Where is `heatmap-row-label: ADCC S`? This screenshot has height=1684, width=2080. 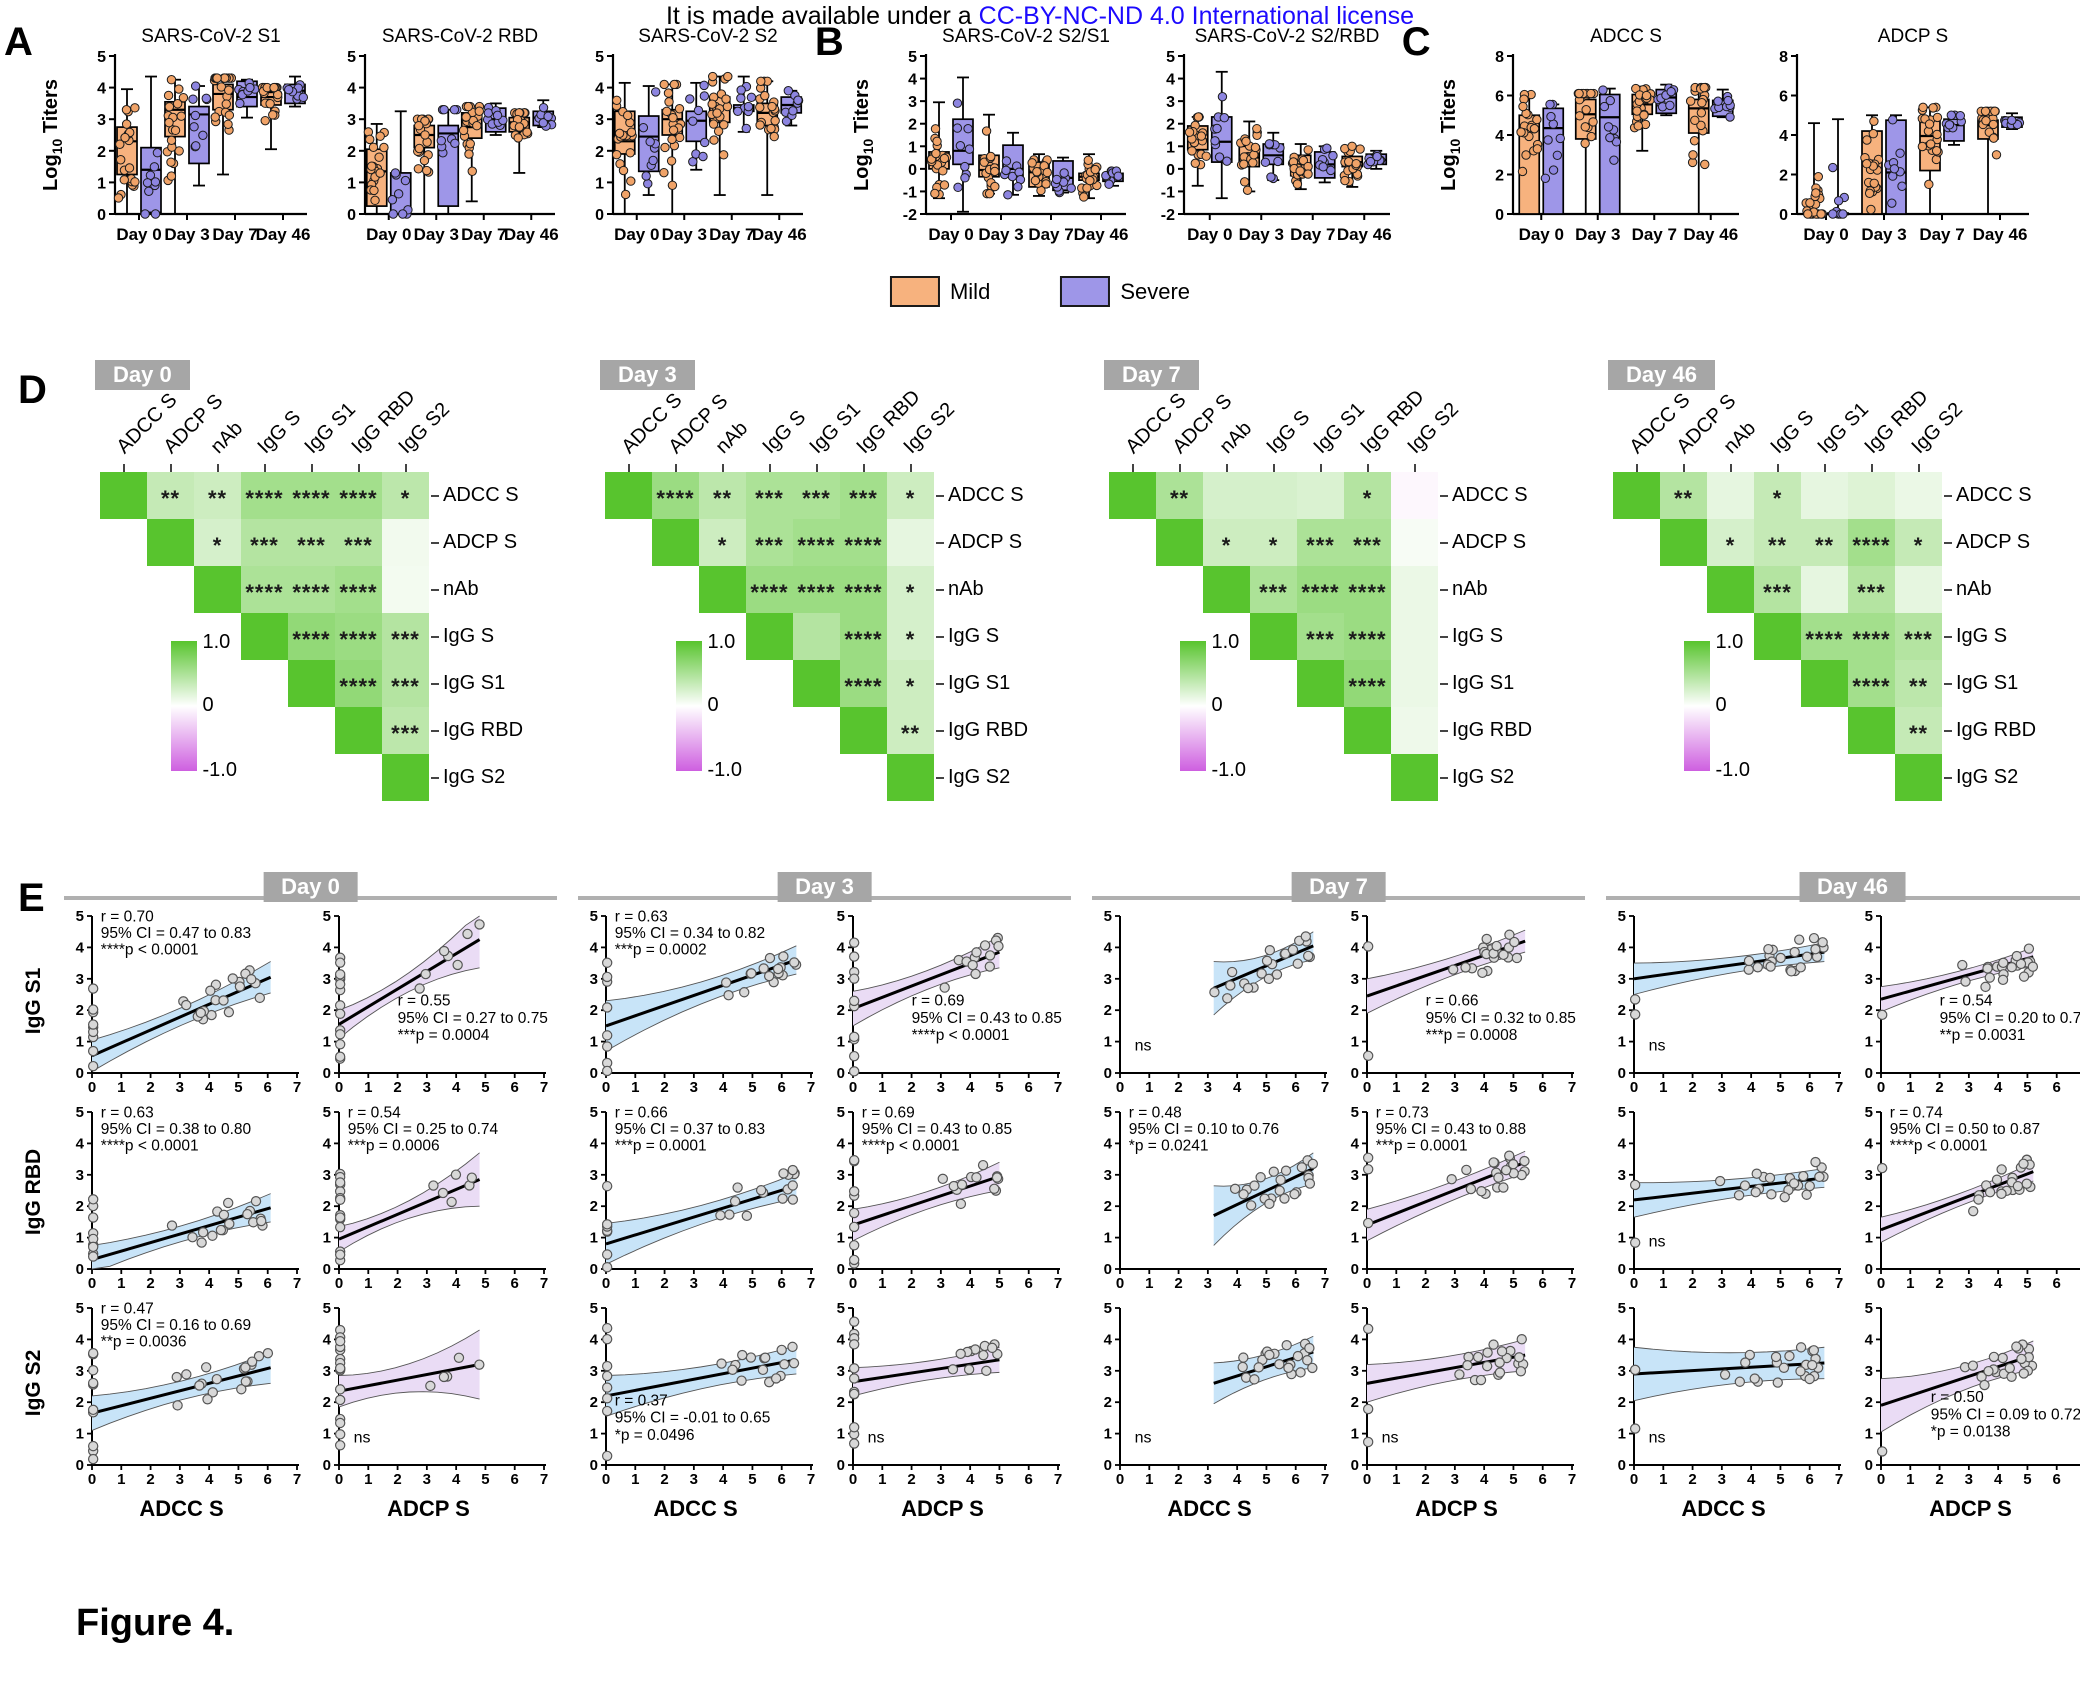 heatmap-row-label: ADCC S is located at coordinates (986, 495).